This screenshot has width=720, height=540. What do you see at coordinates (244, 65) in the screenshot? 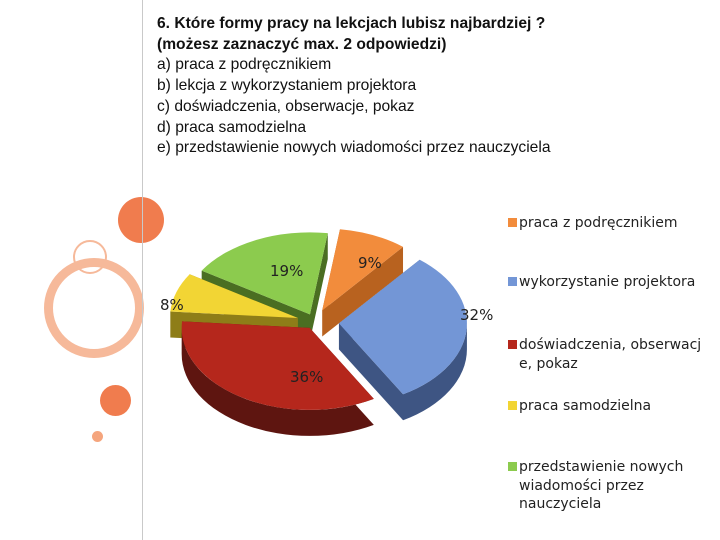
I see `option-a: a) praca z podręcznikiem` at bounding box center [244, 65].